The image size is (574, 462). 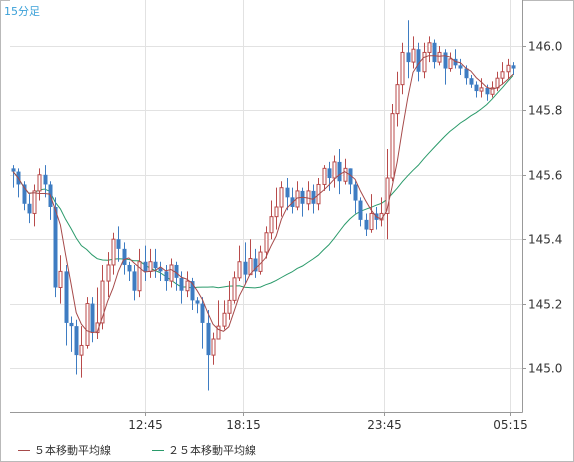 What do you see at coordinates (545, 47) in the screenshot?
I see `y-tick-label: 146.0` at bounding box center [545, 47].